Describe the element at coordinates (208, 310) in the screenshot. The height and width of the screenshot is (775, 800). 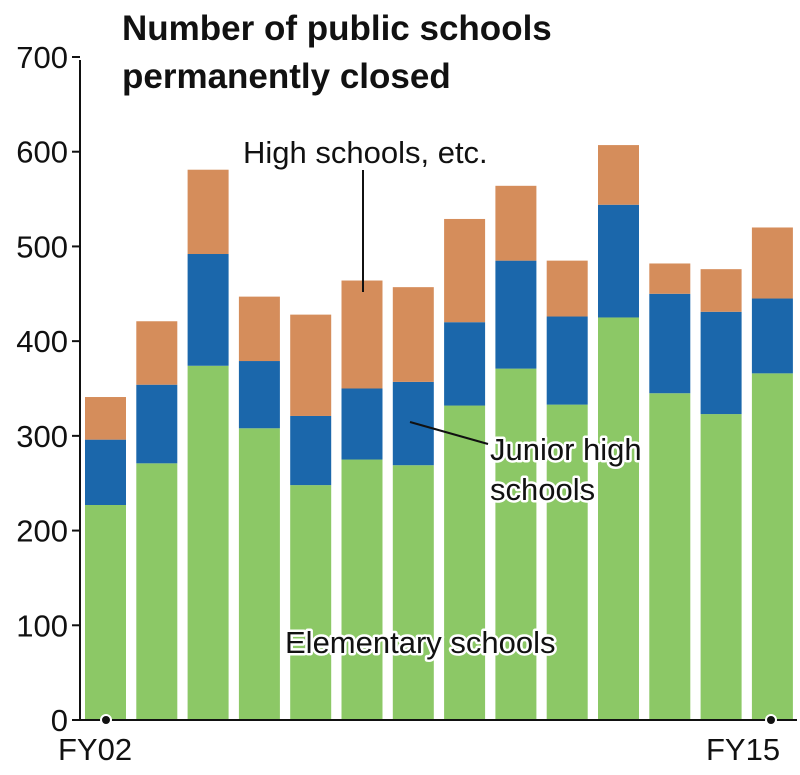
I see `bar-fy04-junior-high-schools` at that location.